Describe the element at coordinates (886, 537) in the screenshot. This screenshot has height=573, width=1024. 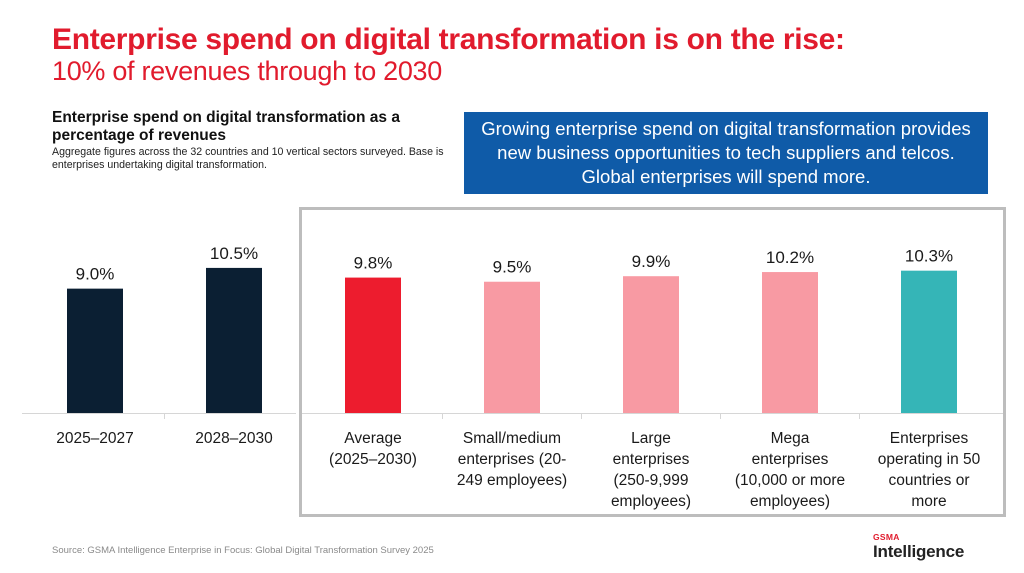
I see `logo-gsma: GSMA` at that location.